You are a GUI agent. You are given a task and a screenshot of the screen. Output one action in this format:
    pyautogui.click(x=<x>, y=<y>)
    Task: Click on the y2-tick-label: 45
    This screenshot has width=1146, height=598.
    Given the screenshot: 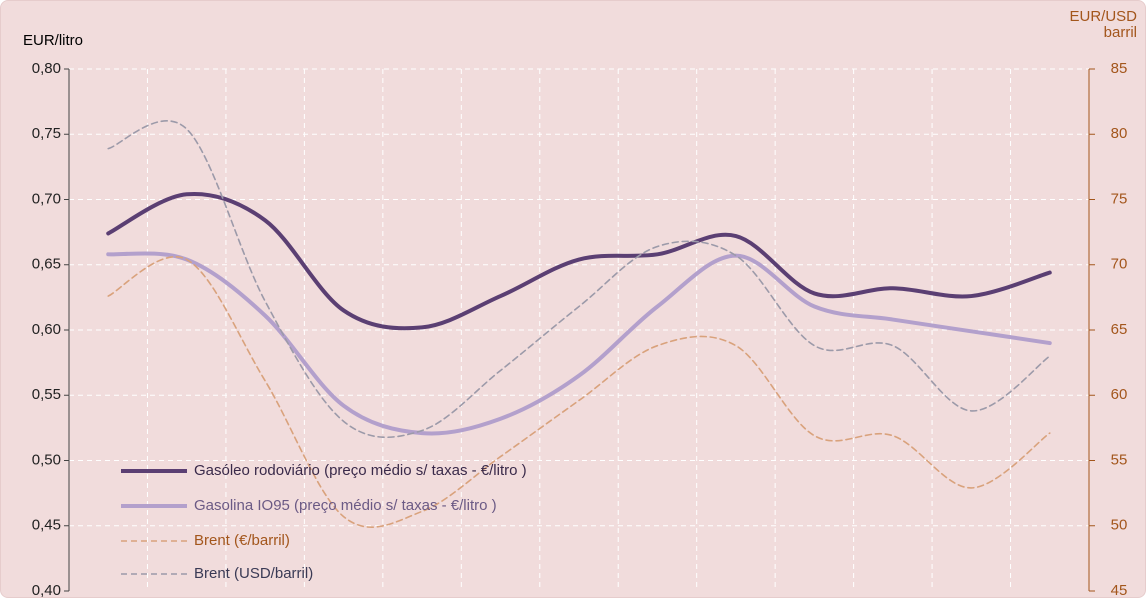 What is the action you would take?
    pyautogui.click(x=1119, y=590)
    